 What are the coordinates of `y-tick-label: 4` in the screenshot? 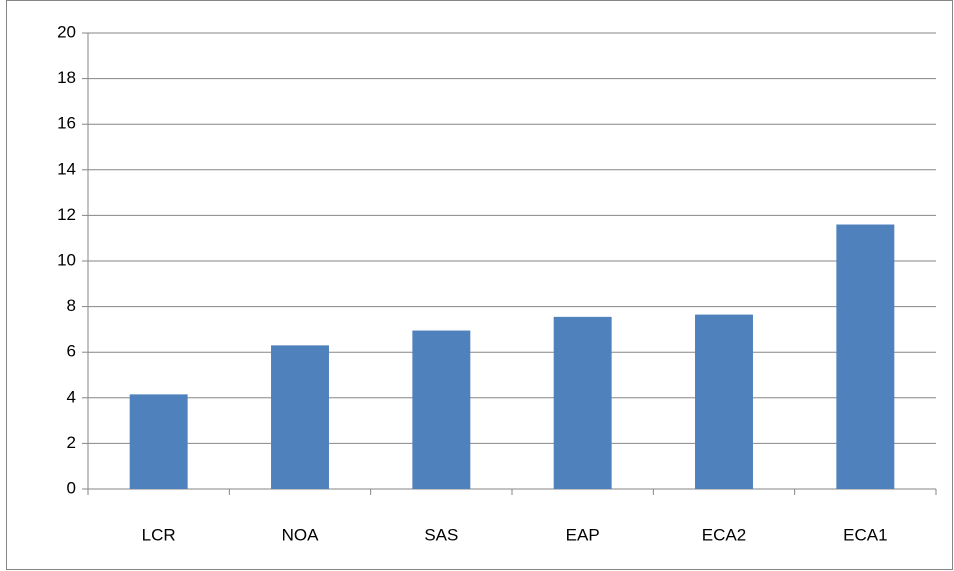 It's located at (71, 396).